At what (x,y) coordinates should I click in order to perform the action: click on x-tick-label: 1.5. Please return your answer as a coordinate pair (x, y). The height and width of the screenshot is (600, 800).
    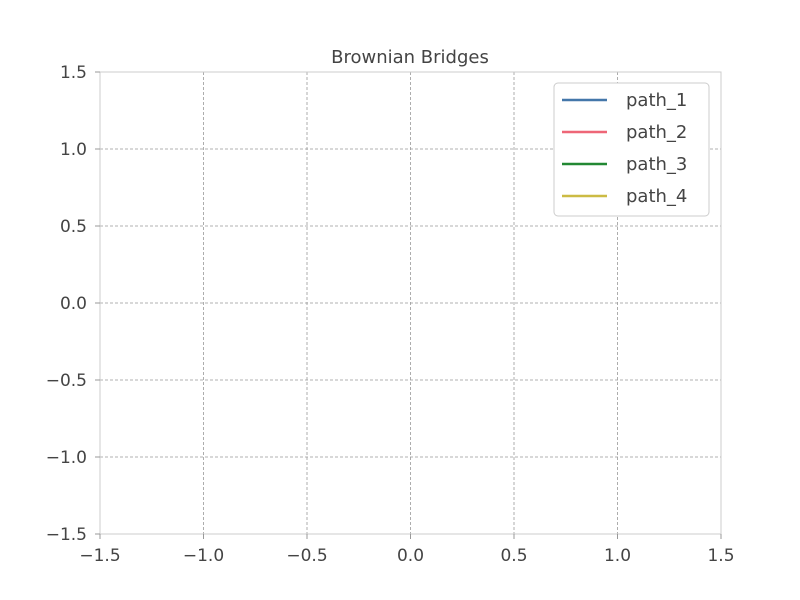
    Looking at the image, I should click on (720, 556).